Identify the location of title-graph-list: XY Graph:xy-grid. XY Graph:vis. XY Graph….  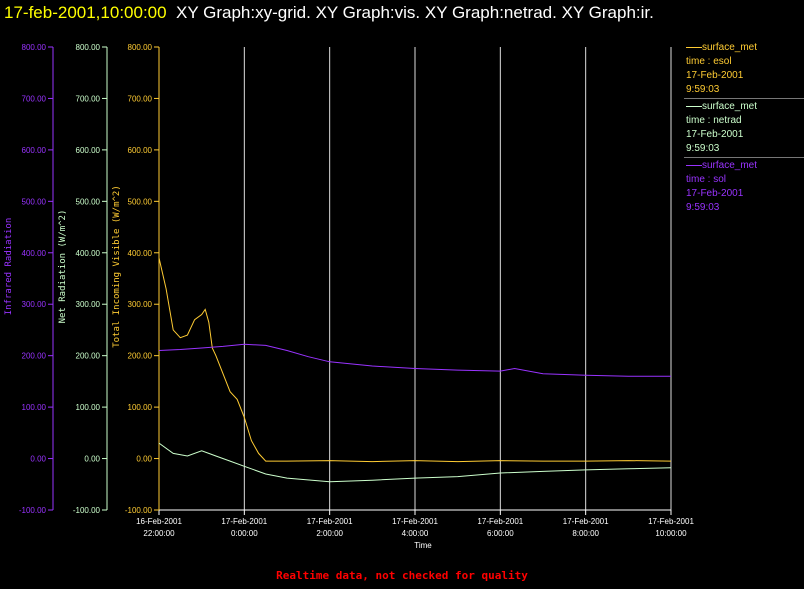
(415, 12).